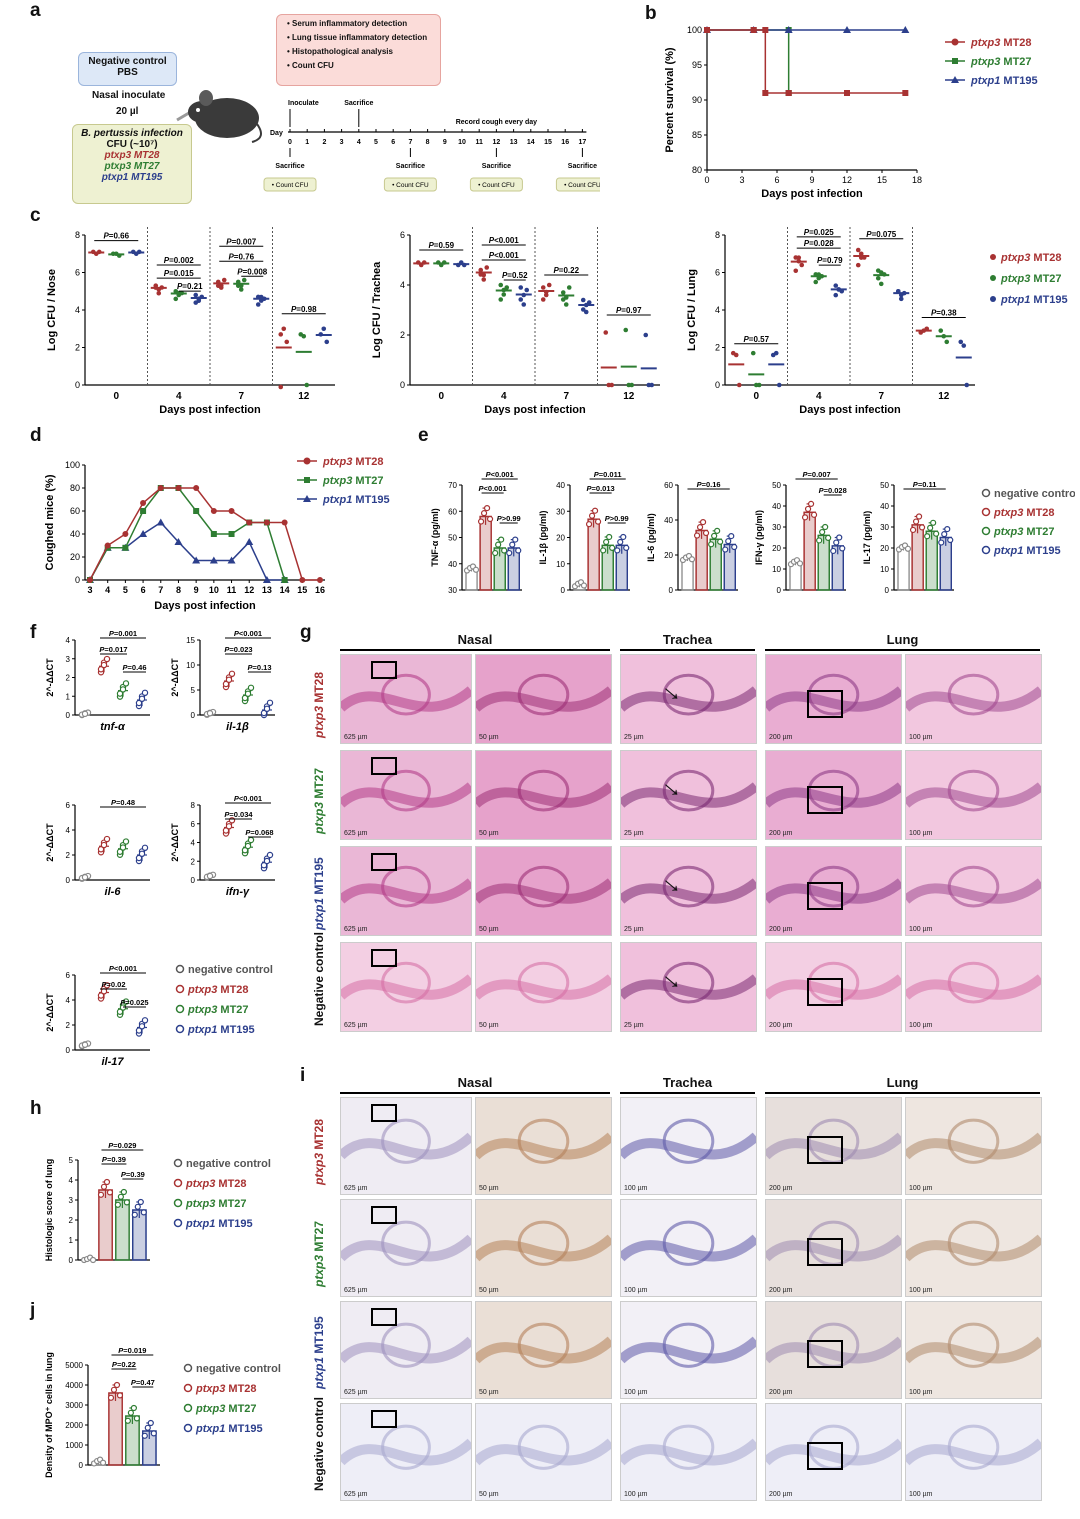 Image resolution: width=1080 pixels, height=1519 pixels. Describe the element at coordinates (249, 590) in the screenshot. I see `x-tick-label: 12` at that location.